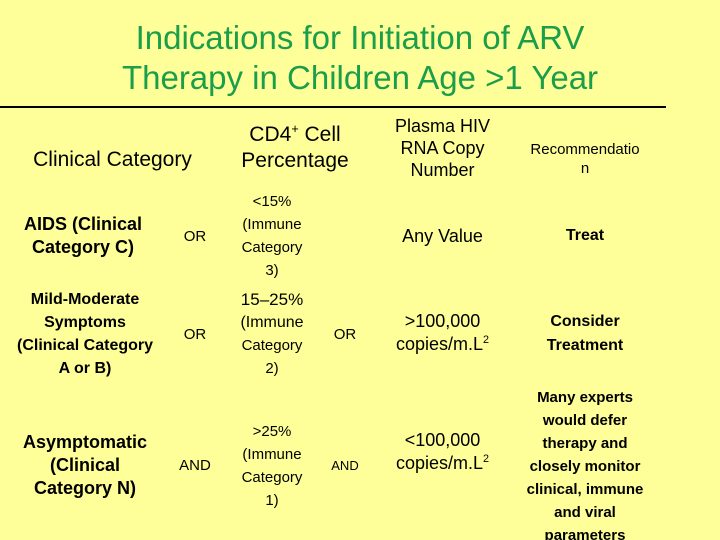 This screenshot has height=540, width=720. What do you see at coordinates (585, 159) in the screenshot?
I see `header-recommendation: Recommendatio n` at bounding box center [585, 159].